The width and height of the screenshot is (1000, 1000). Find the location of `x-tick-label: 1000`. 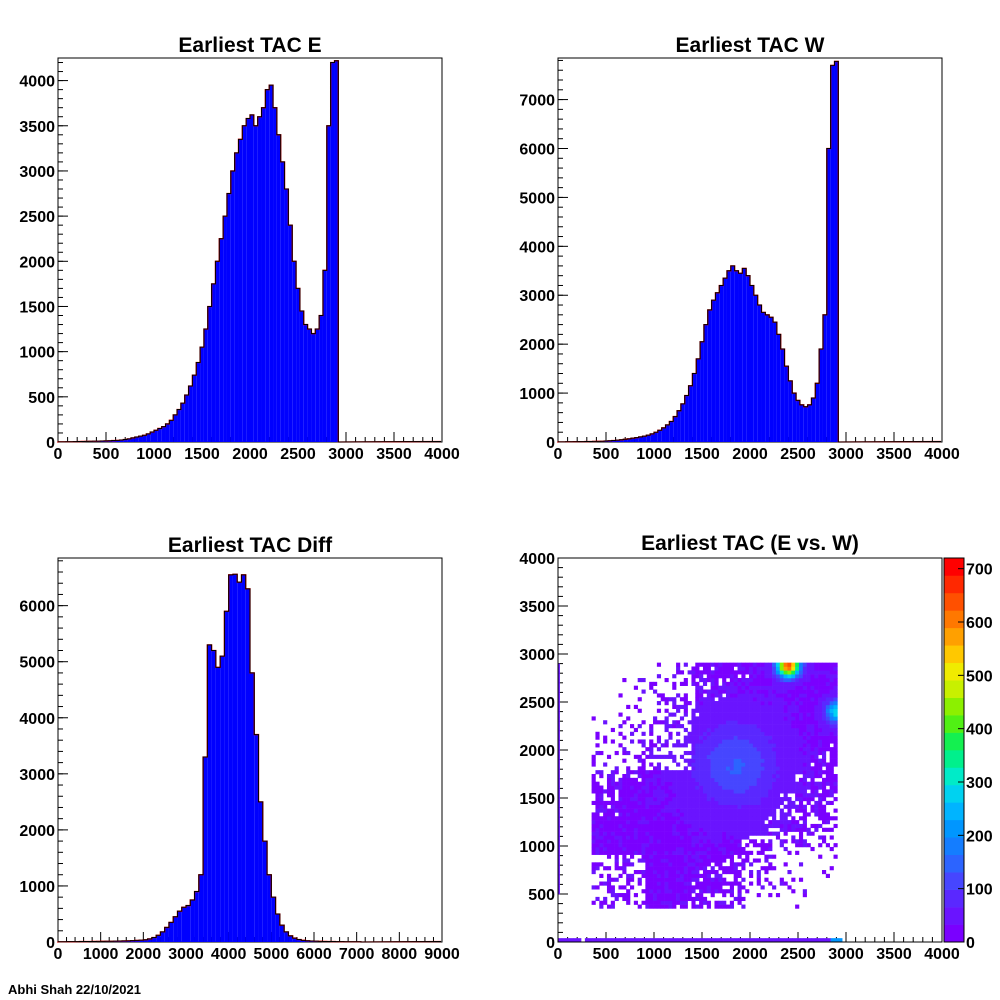

x-tick-label: 1000 is located at coordinates (654, 954).